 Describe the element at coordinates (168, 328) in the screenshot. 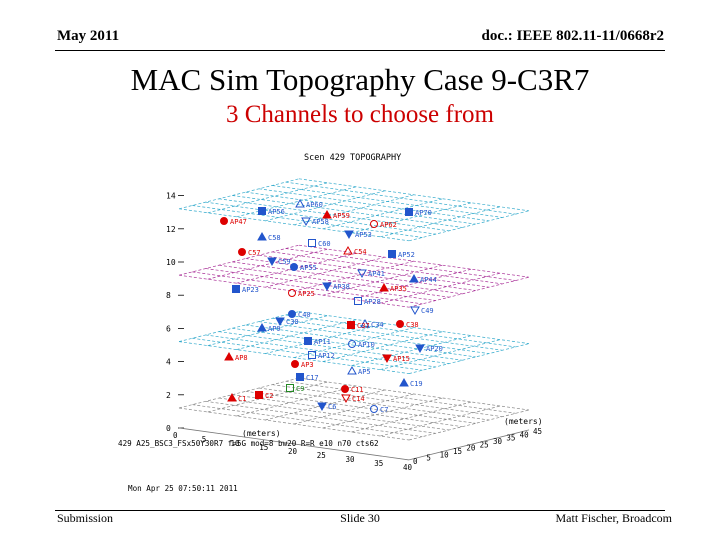

I see `z-tick-label: 6` at that location.